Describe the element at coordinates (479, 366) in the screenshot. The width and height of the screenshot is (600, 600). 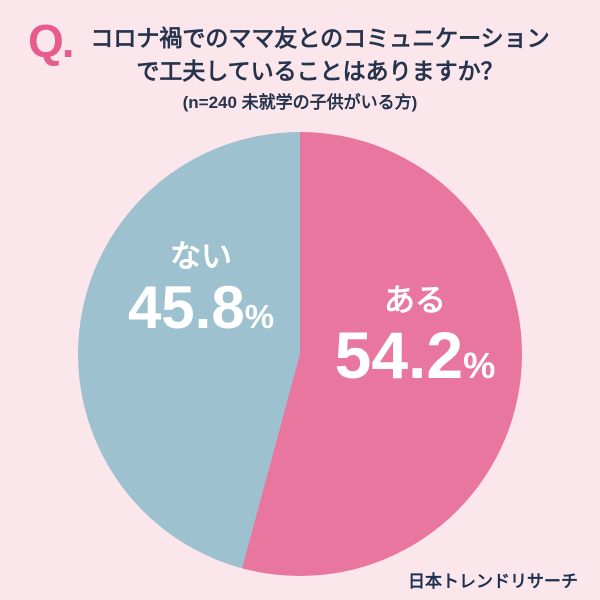
I see `percent-sign-aru: %` at that location.